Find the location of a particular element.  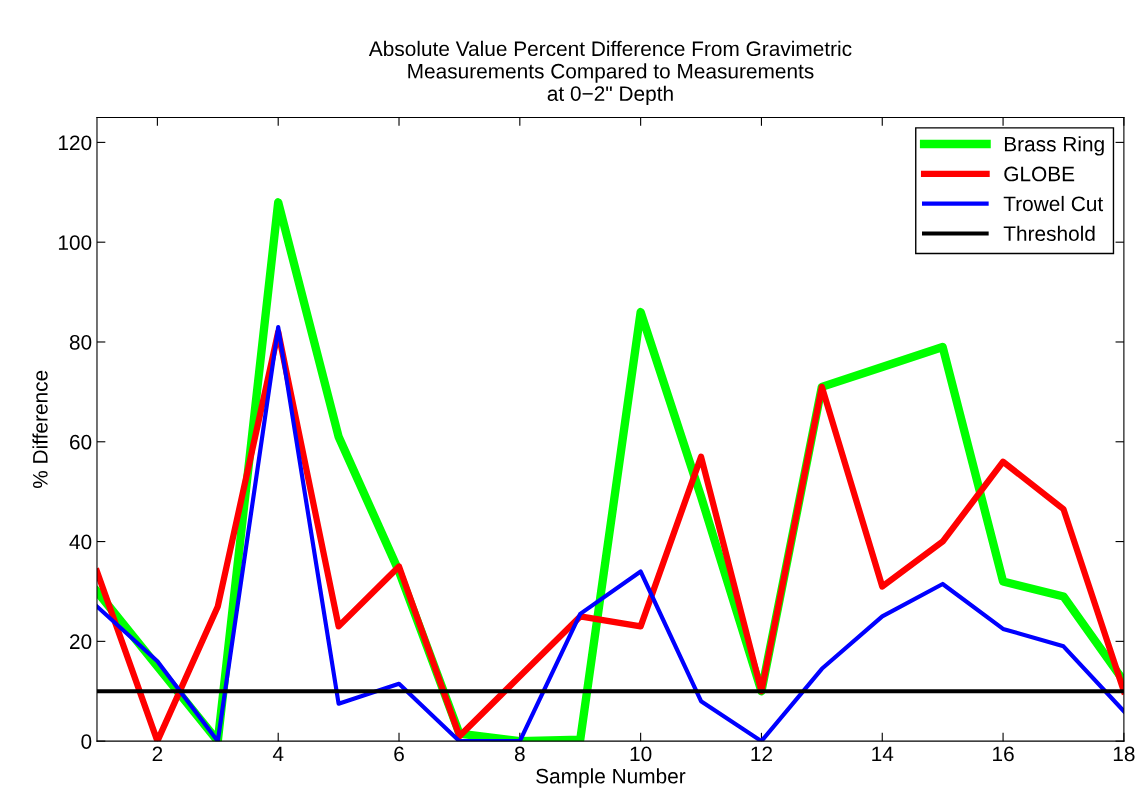

legend-label: Trowel Cut is located at coordinates (1053, 203).